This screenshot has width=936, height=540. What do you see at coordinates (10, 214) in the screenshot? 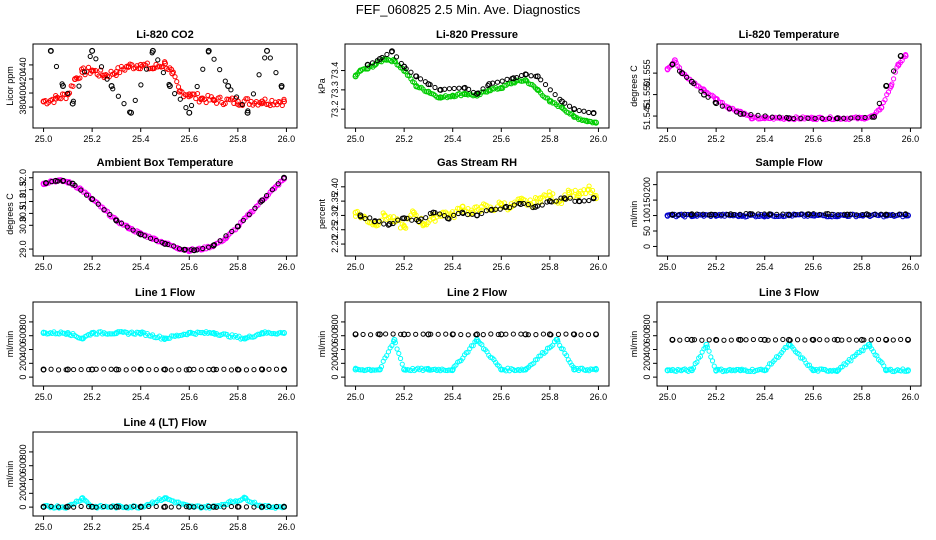
I see `y-axis-label-ambient: degrees C` at bounding box center [10, 214].